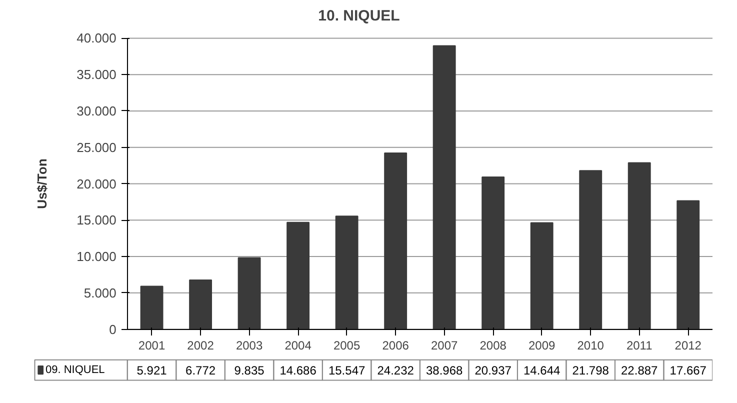  I want to click on data-label: 21.798, so click(591, 371).